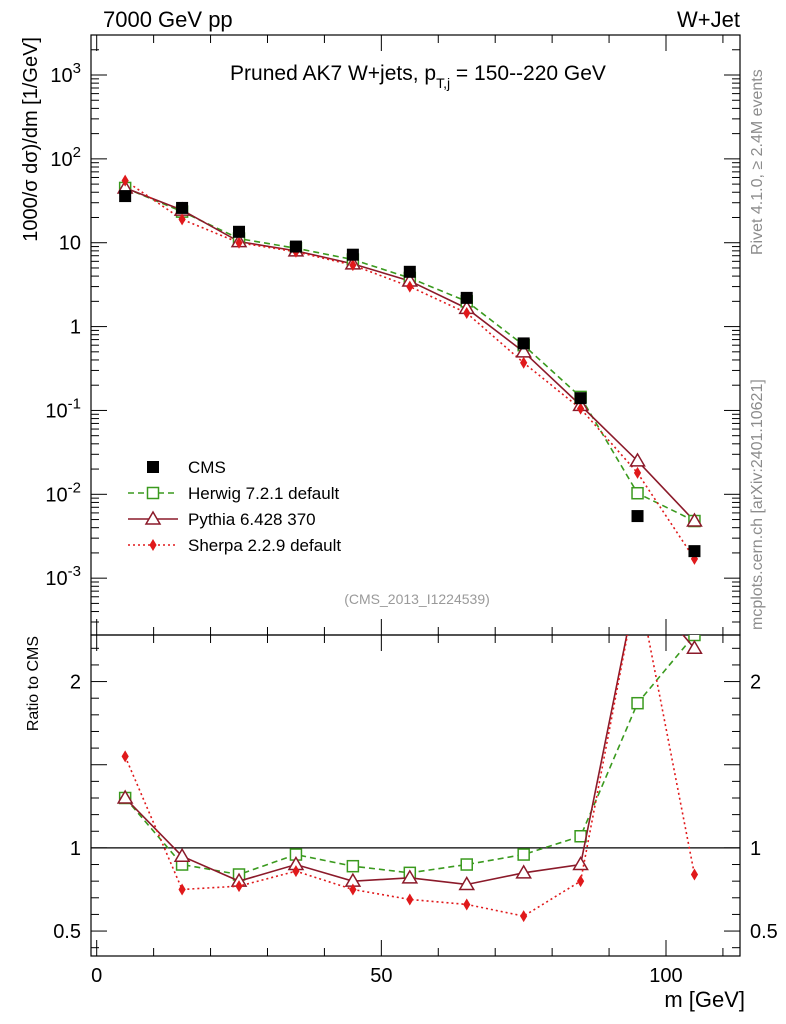 The image size is (786, 1024). I want to click on legend-item: Pythia 6.428 370, so click(222, 519).